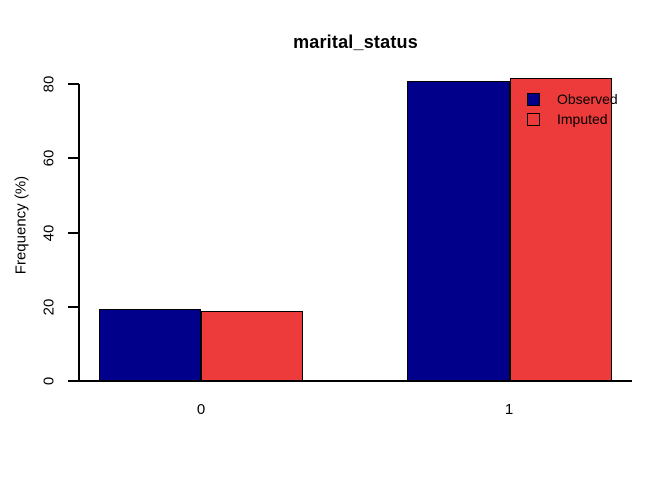  Describe the element at coordinates (49, 381) in the screenshot. I see `y-axis-tick-label: 0` at that location.